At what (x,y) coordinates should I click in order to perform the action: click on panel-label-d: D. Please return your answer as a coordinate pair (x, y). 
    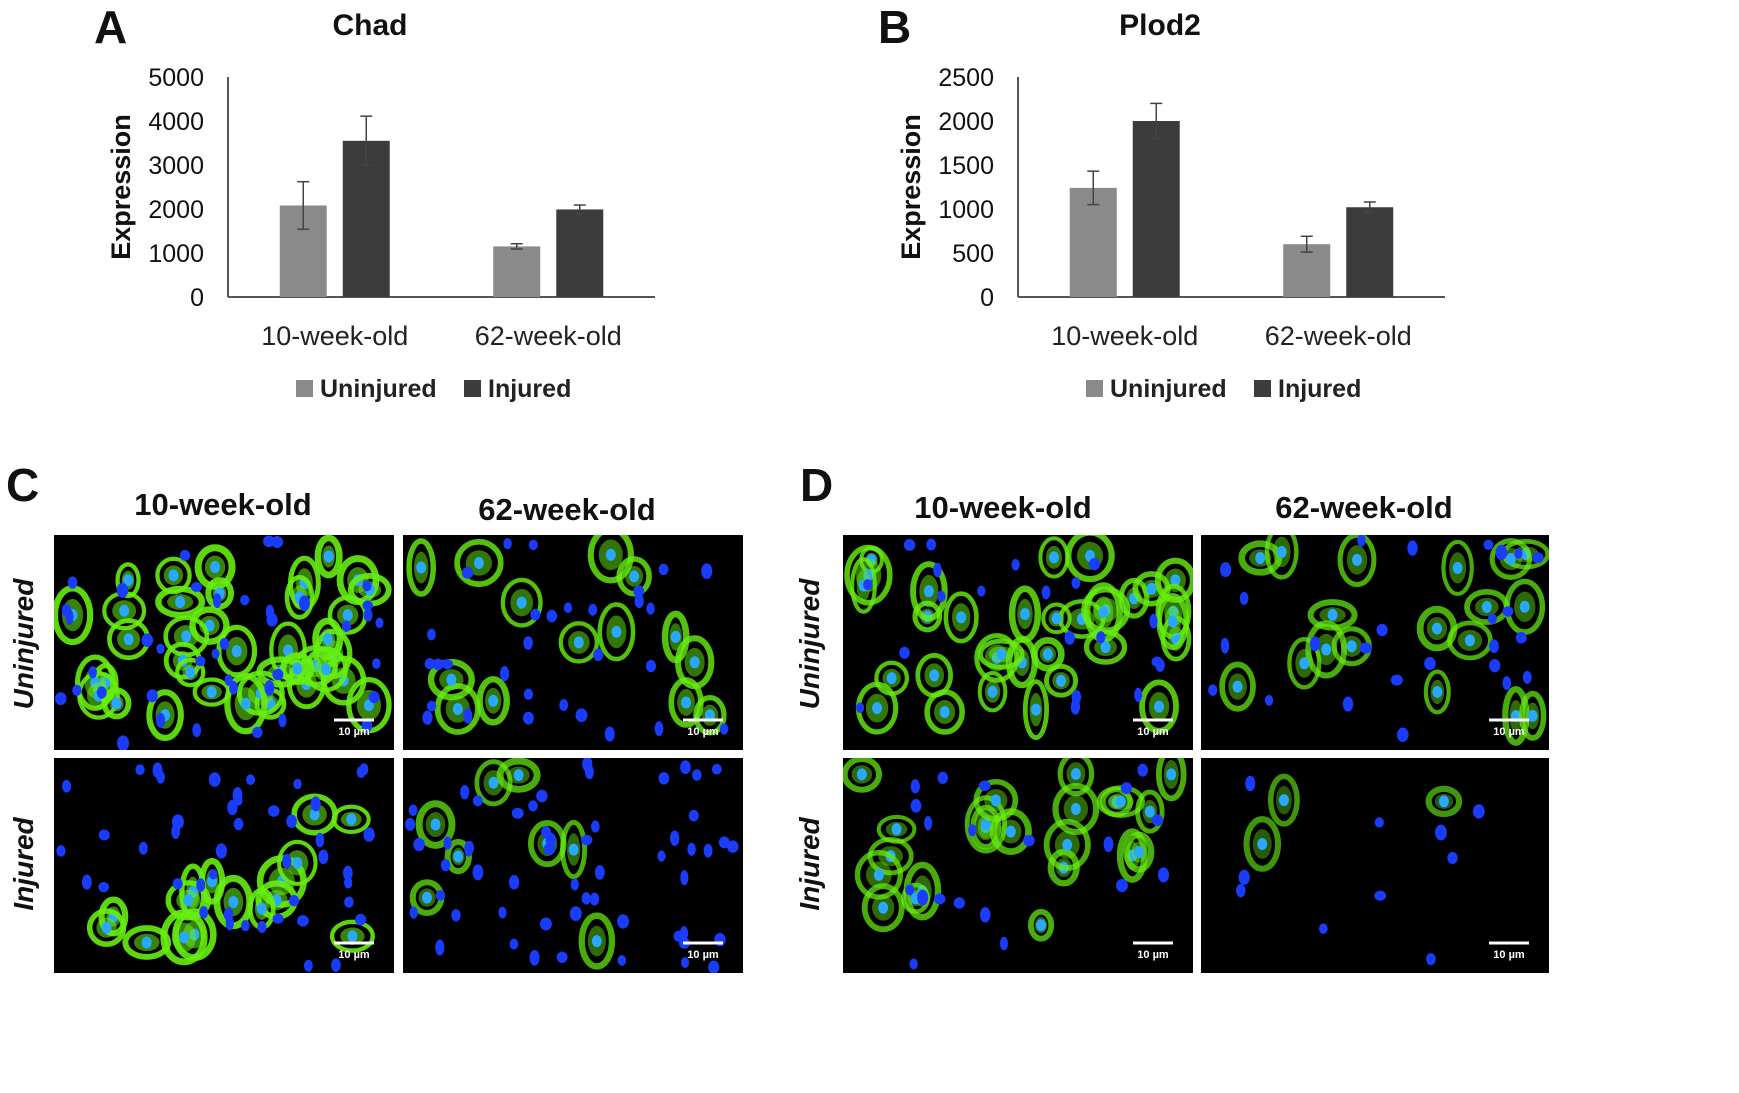
    Looking at the image, I should click on (817, 485).